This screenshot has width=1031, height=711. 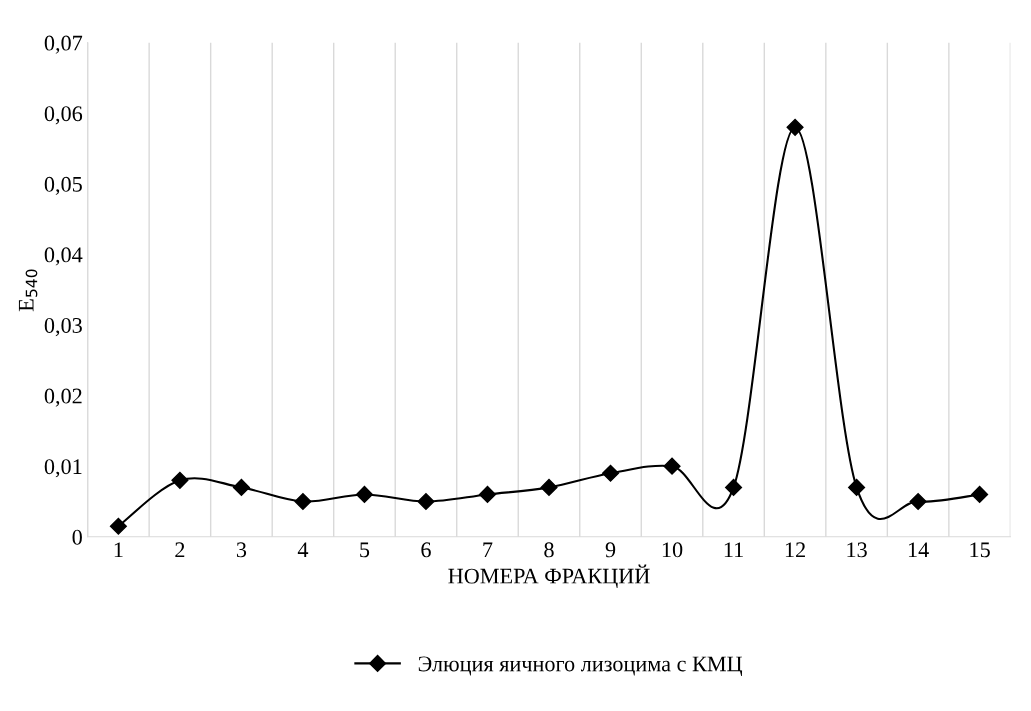 What do you see at coordinates (580, 666) in the screenshot?
I see `legend-label: Элюция яичного лизоцима с КМЦ` at bounding box center [580, 666].